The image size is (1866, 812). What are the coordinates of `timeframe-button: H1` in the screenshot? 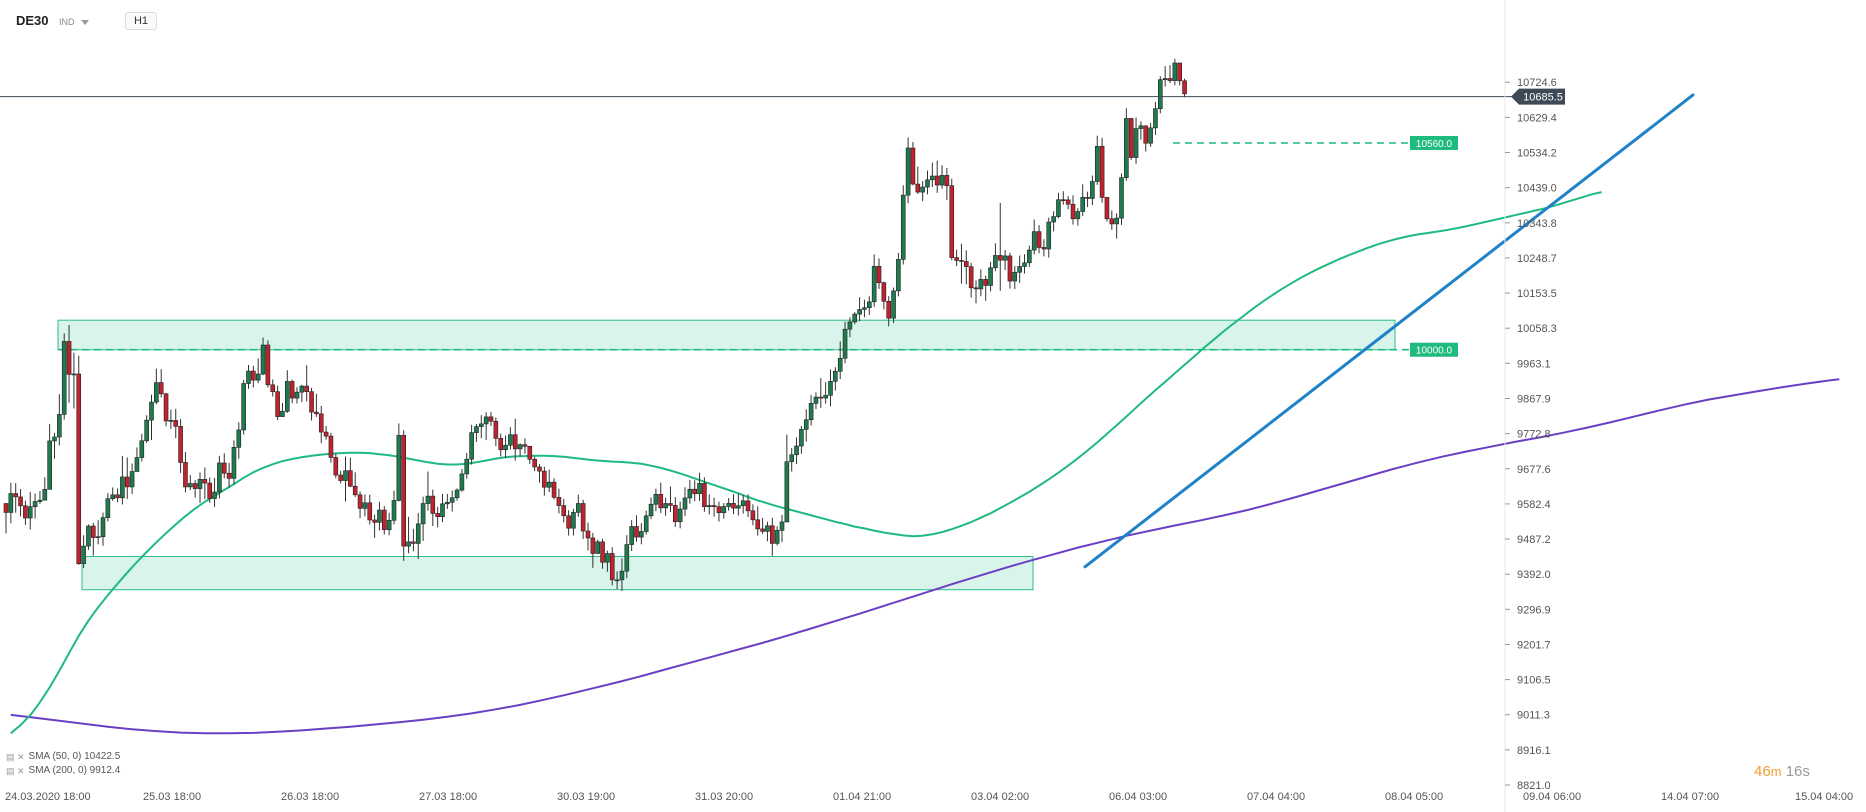 It's located at (140, 21).